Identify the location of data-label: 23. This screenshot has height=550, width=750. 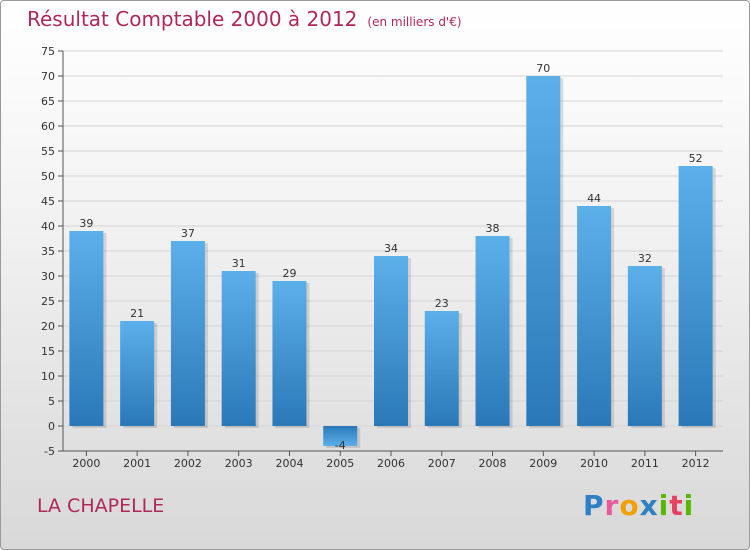
(442, 303).